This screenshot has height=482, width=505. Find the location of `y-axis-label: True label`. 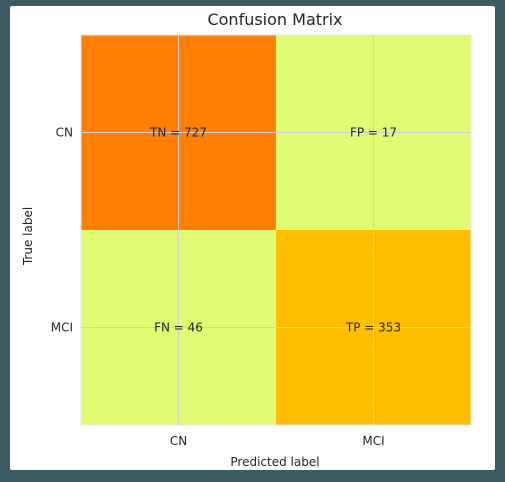

y-axis-label: True label is located at coordinates (28, 236).